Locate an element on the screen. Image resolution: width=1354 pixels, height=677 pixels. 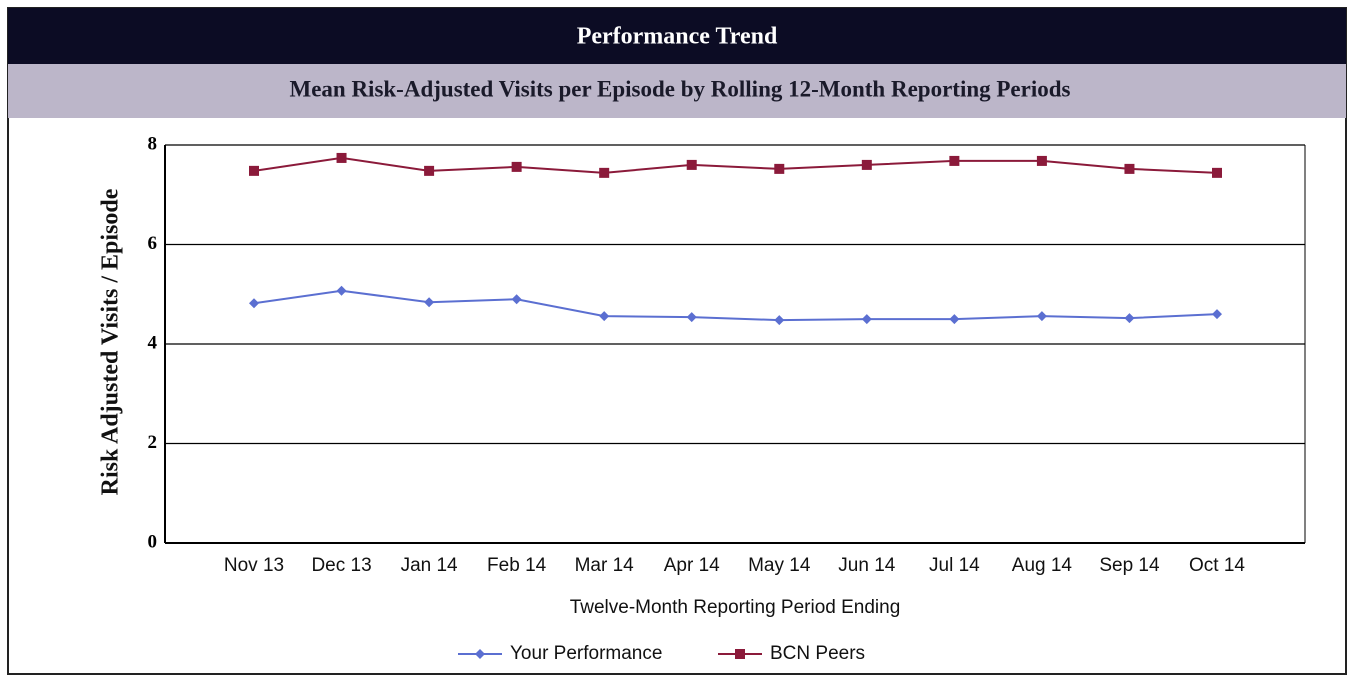
y-tick-label: 8 is located at coordinates (153, 143).